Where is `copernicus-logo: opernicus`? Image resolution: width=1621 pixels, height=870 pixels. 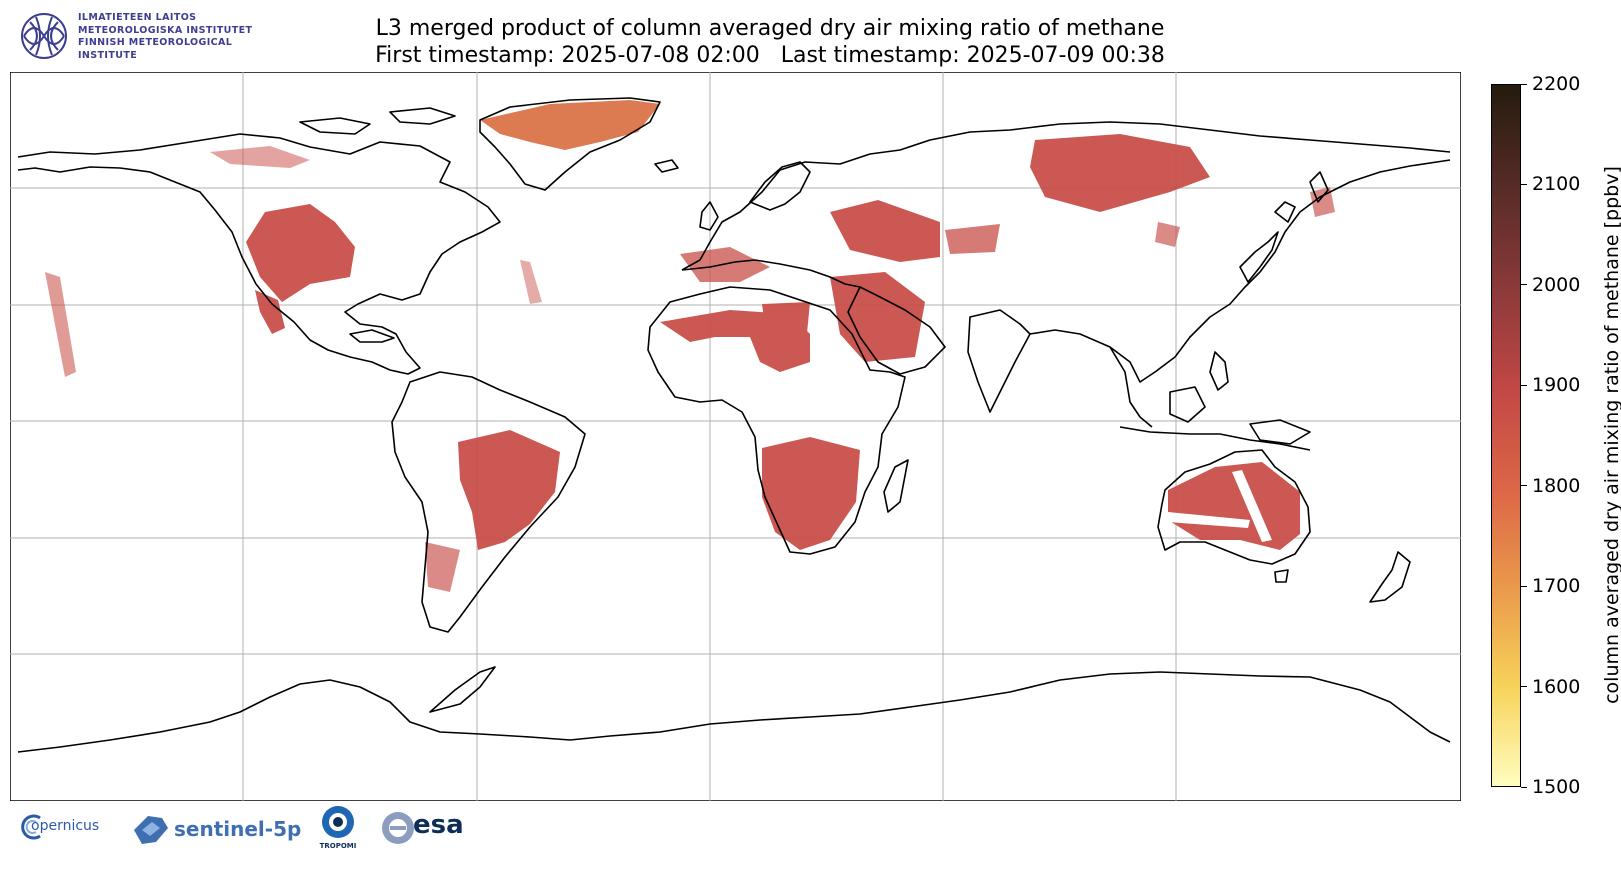 copernicus-logo: opernicus is located at coordinates (65, 830).